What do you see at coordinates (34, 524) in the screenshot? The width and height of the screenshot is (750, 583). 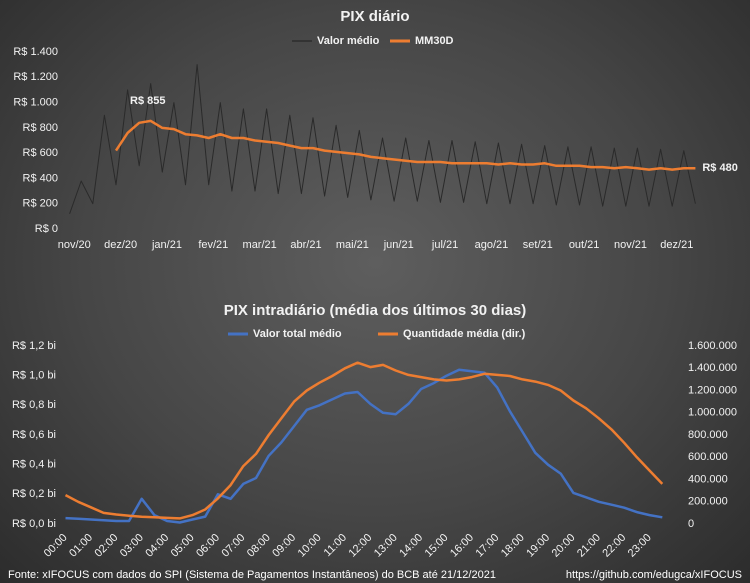 I see `y-tick-label: R$ 0,0 bi` at bounding box center [34, 524].